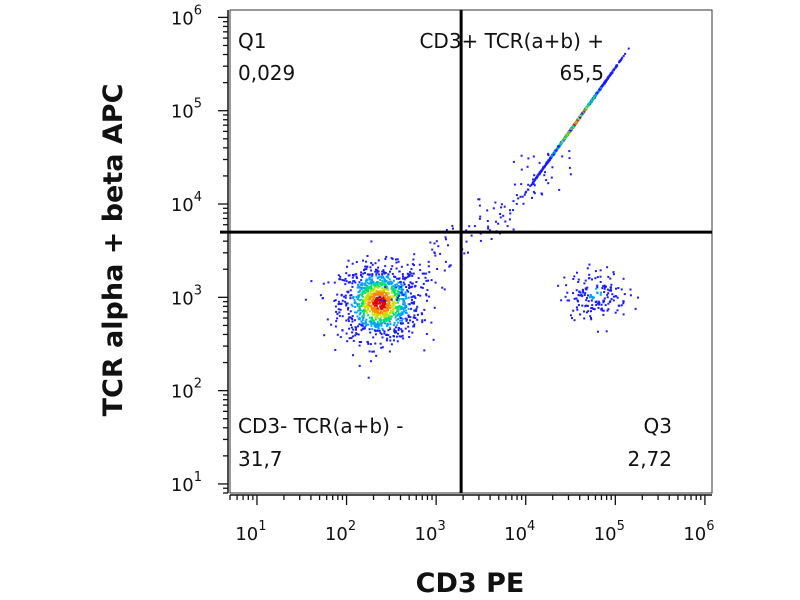  What do you see at coordinates (186, 390) in the screenshot?
I see `y-tick-label: 10²` at bounding box center [186, 390].